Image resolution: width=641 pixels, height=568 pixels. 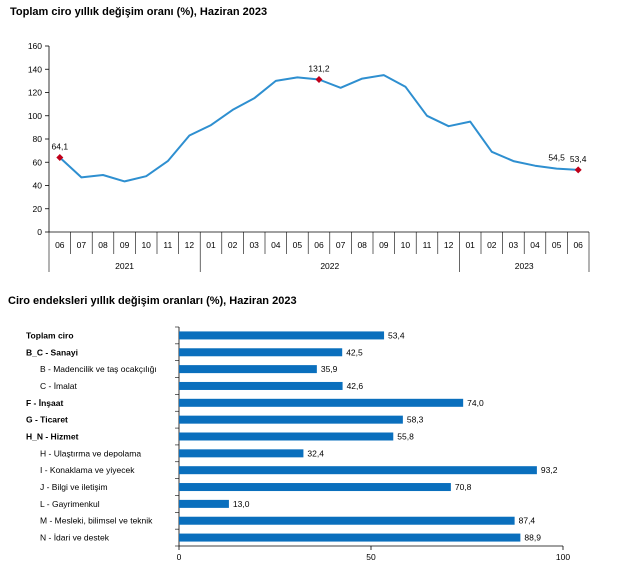 What do you see at coordinates (563, 557) in the screenshot?
I see `x-tick-label: 100` at bounding box center [563, 557].